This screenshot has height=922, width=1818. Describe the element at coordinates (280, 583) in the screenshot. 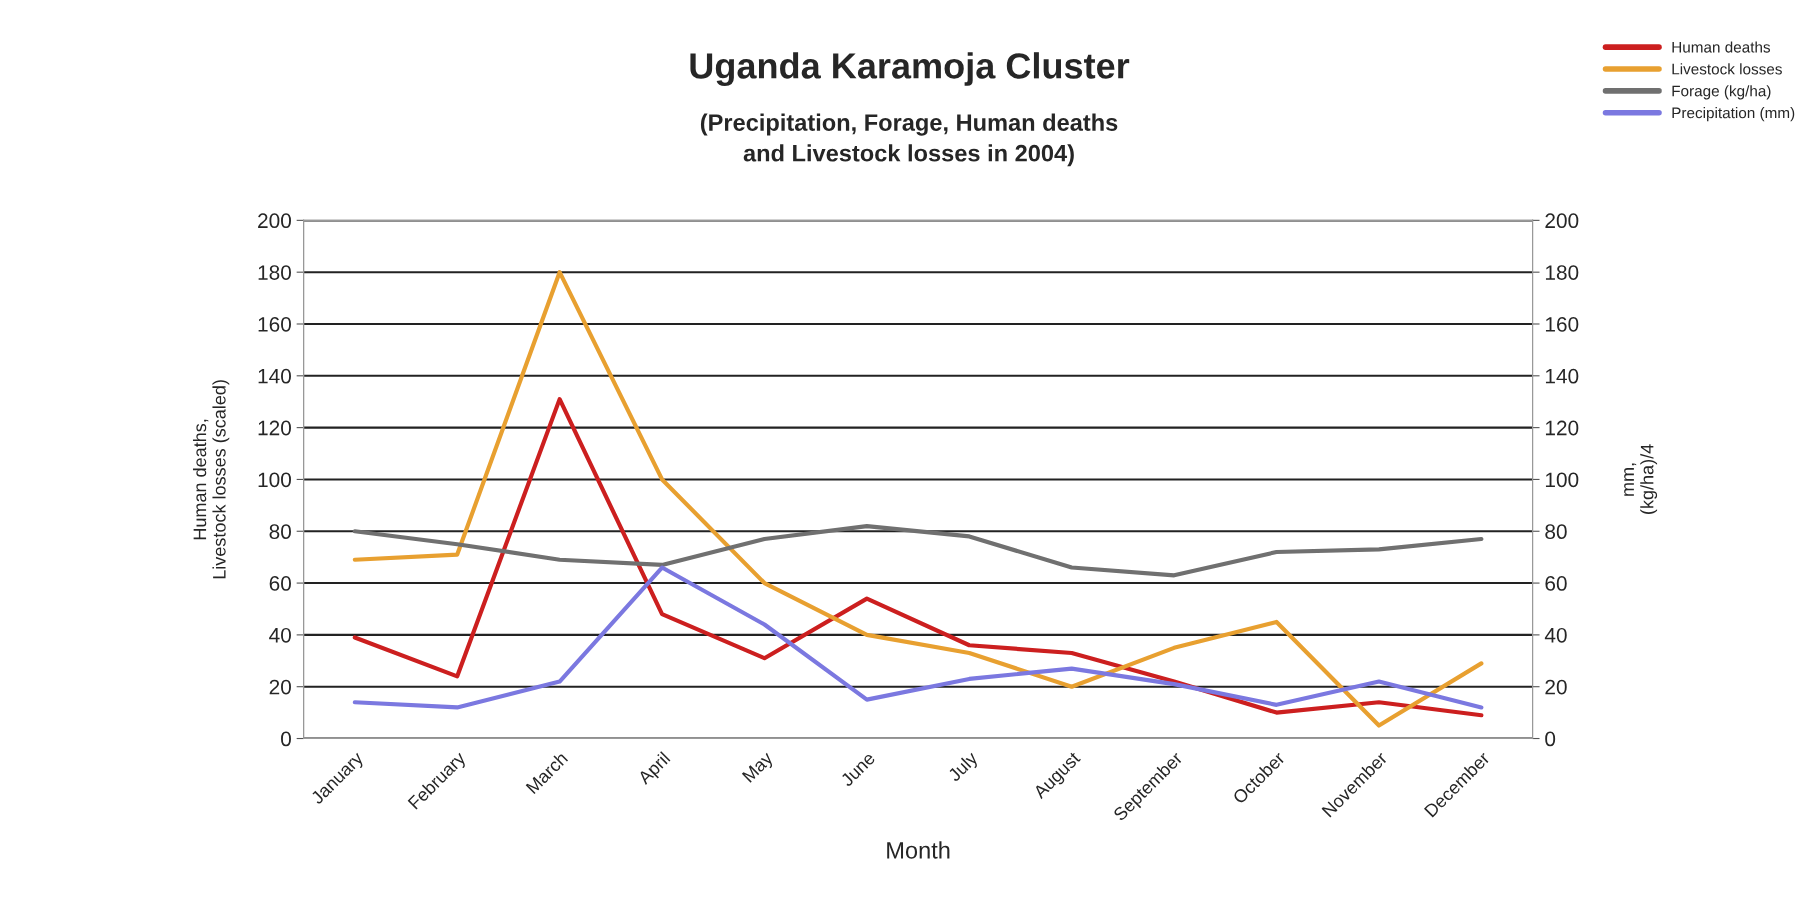

I see `y-tick-label: 60` at that location.